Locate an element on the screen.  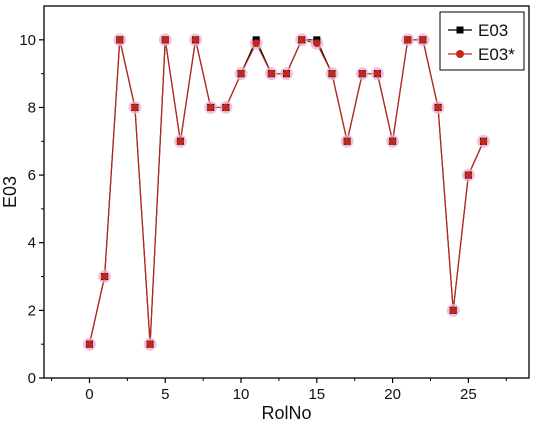
y-tick-label-6: 6 is located at coordinates (32, 175).